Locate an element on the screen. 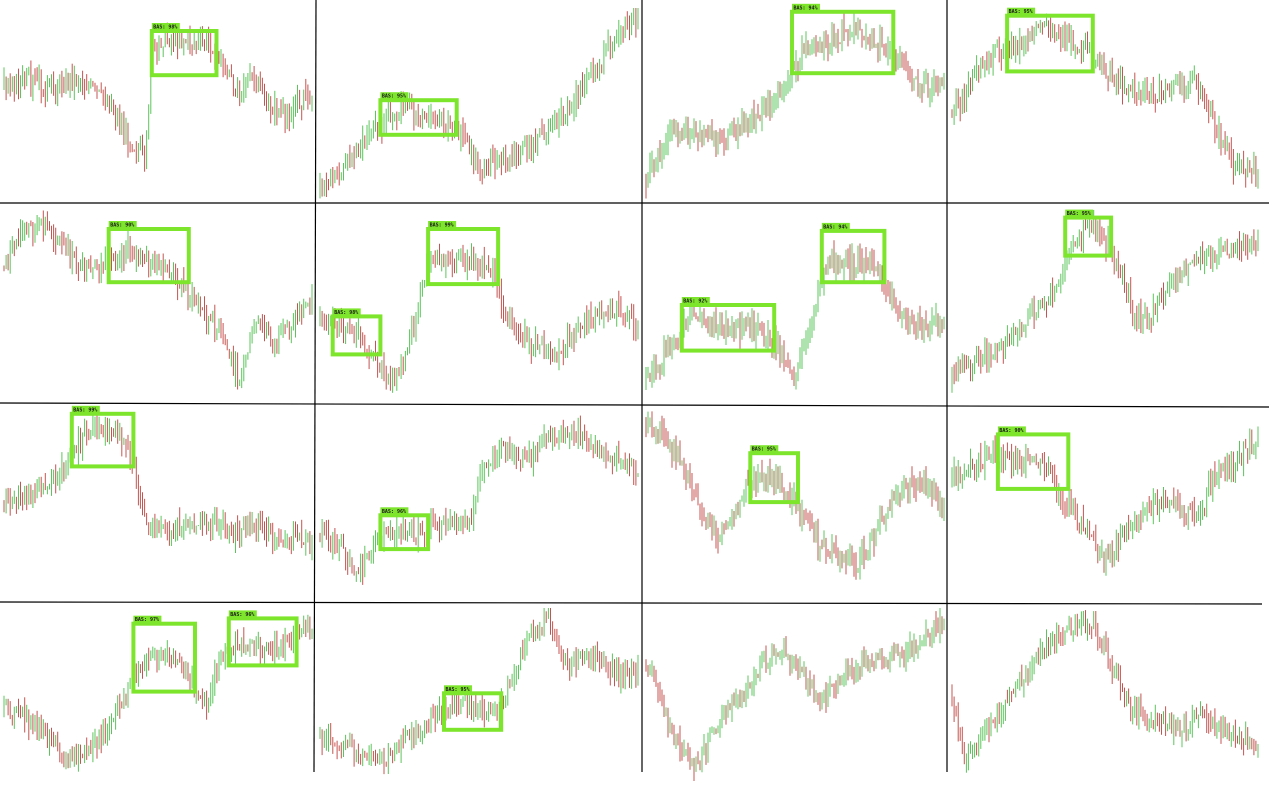 The image size is (1269, 802). pattern-box-label: BAS: 97% is located at coordinates (147, 620).